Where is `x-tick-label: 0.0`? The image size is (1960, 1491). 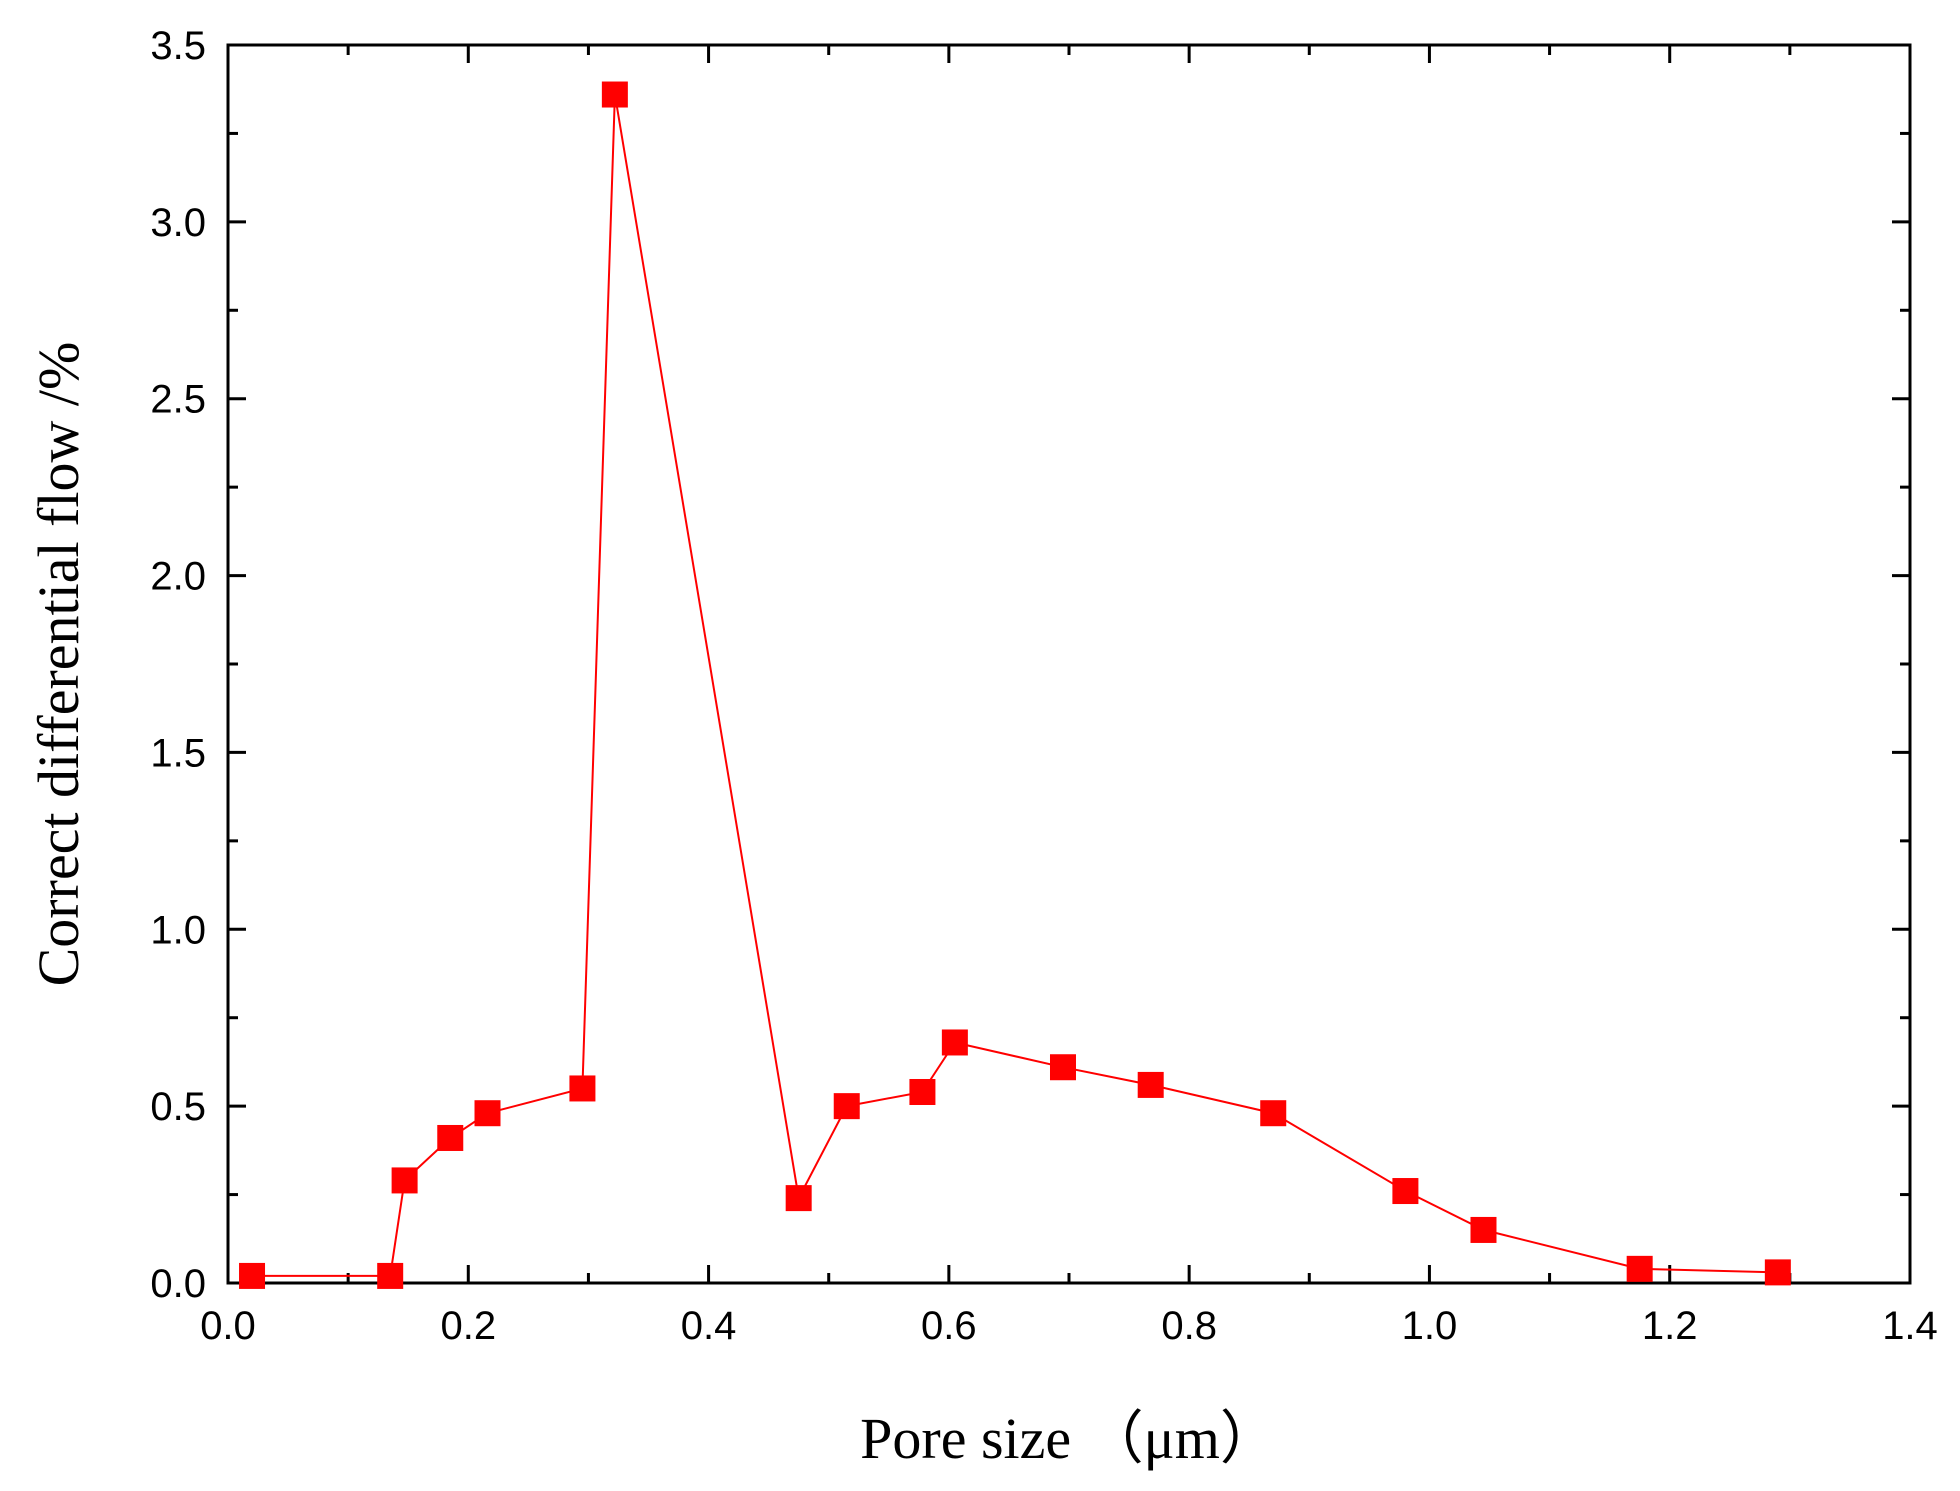 x-tick-label: 0.0 is located at coordinates (228, 1326).